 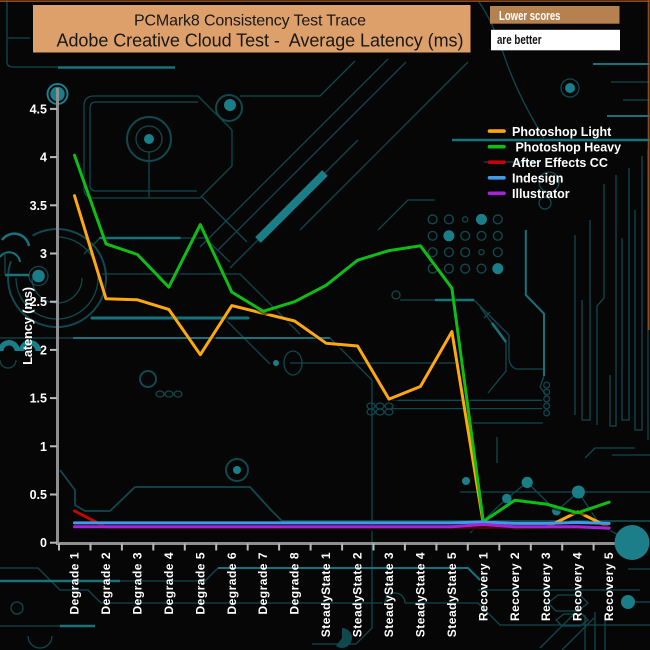 What do you see at coordinates (169, 583) in the screenshot?
I see `svg-text: Degrade 4` at bounding box center [169, 583].